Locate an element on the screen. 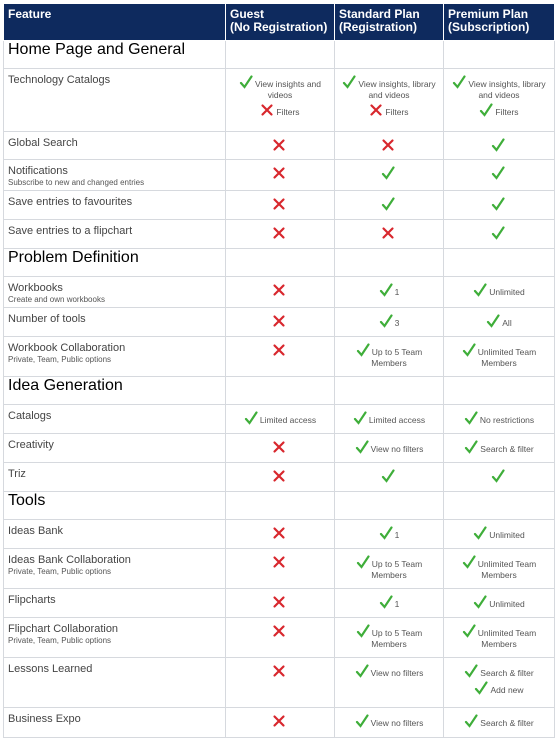 The height and width of the screenshot is (742, 559). plan-cell: Limited access is located at coordinates (389, 419).